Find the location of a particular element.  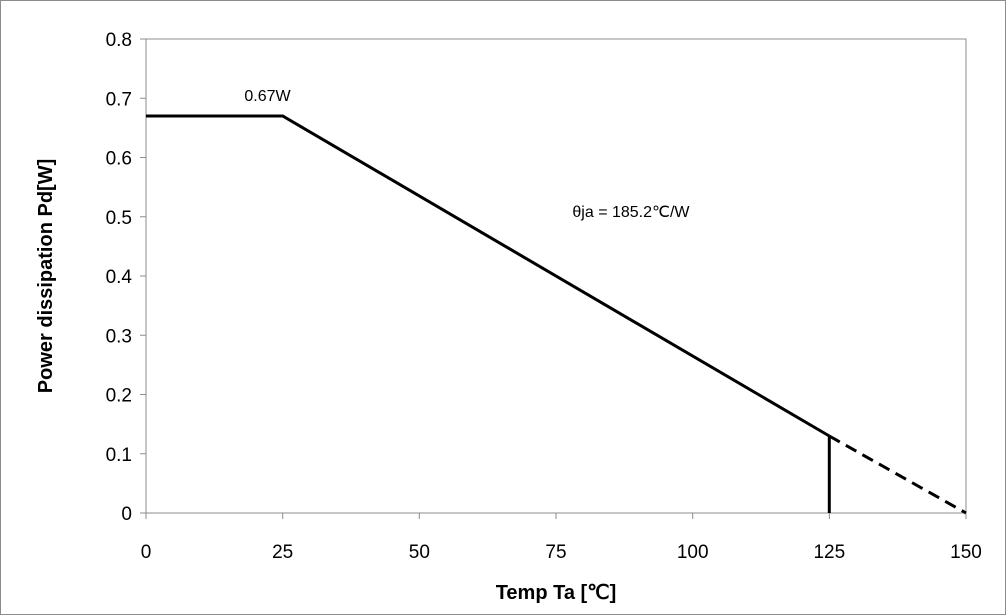

x-tick-label: 150 is located at coordinates (966, 552).